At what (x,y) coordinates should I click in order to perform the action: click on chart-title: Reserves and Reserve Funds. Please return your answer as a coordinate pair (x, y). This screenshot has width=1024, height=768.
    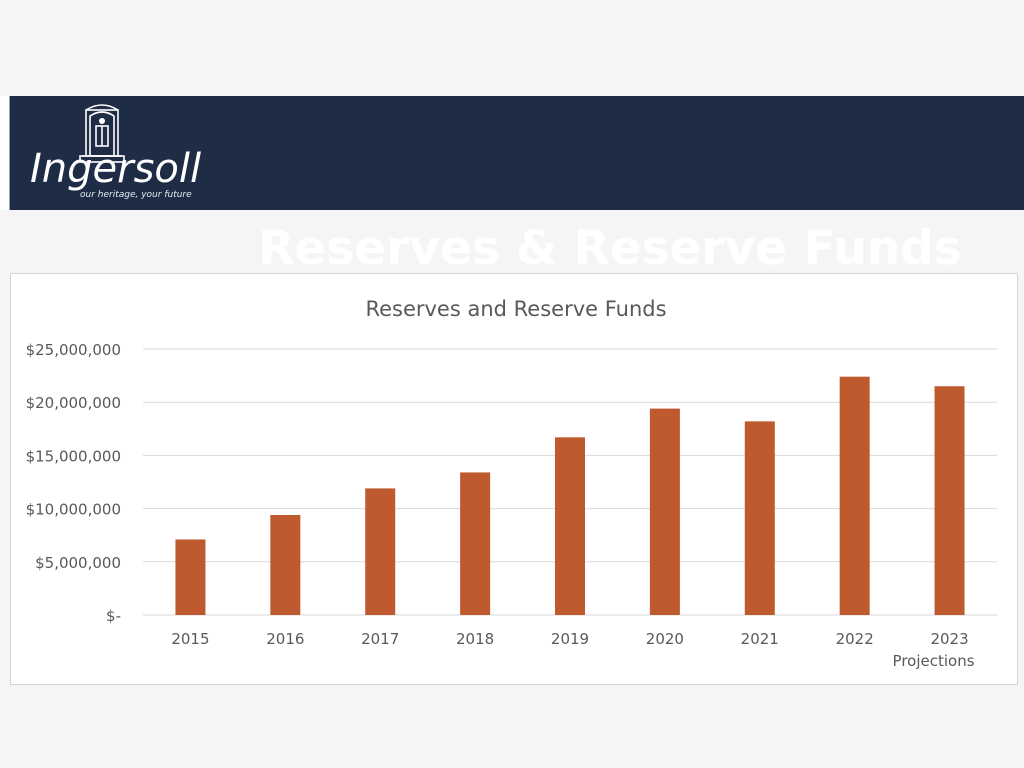
    Looking at the image, I should click on (515, 309).